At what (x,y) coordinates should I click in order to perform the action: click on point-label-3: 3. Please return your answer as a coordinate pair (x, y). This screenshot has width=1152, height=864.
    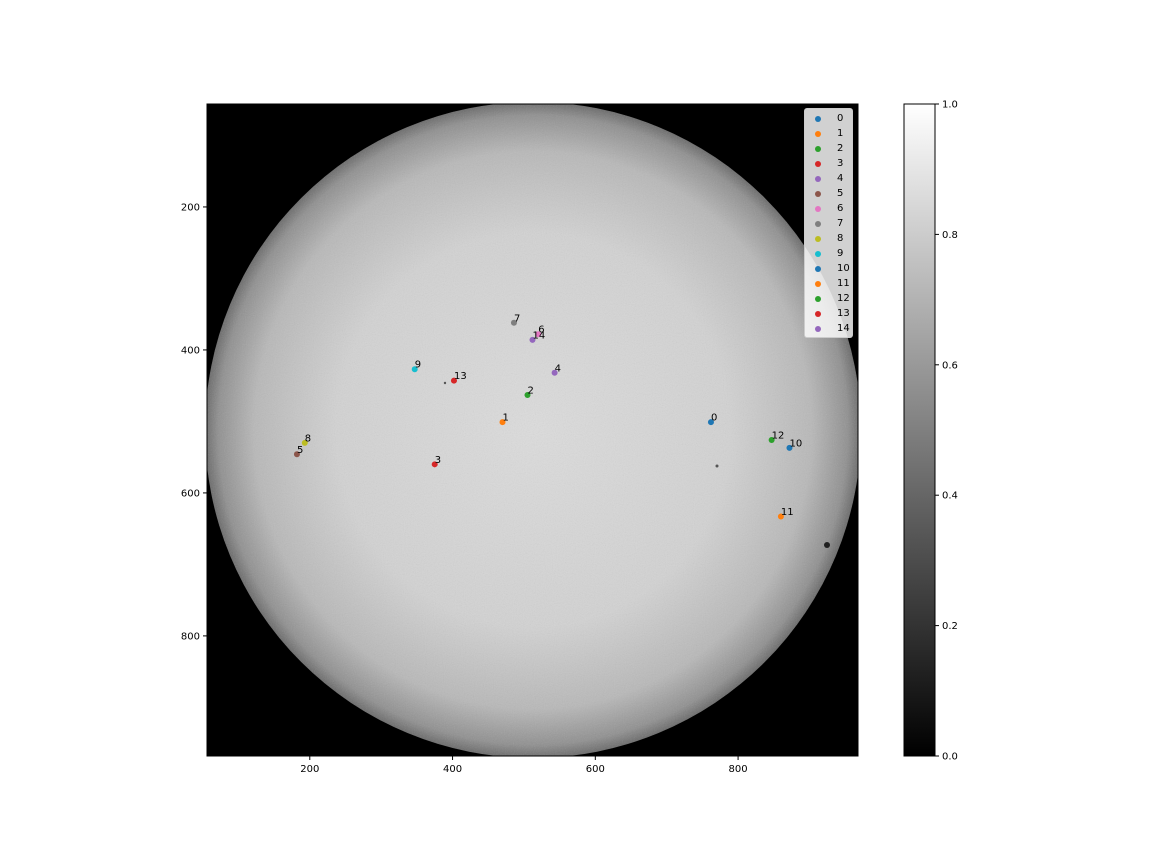
    Looking at the image, I should click on (438, 460).